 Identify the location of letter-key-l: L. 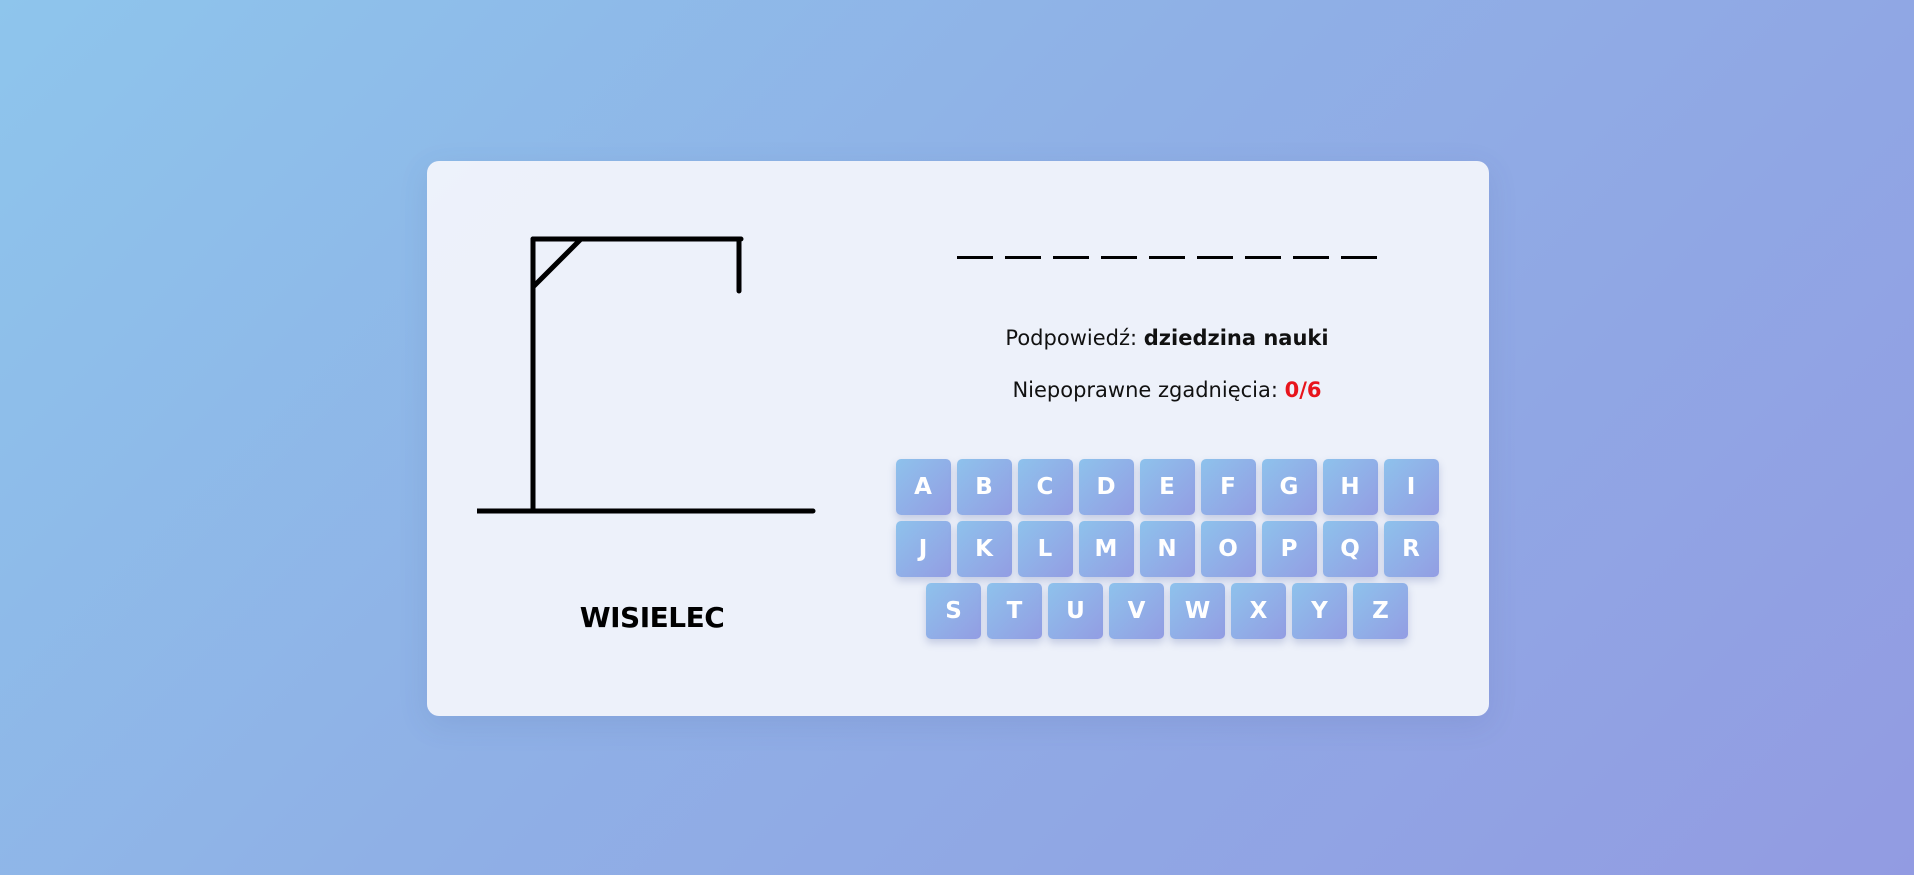
(1045, 549).